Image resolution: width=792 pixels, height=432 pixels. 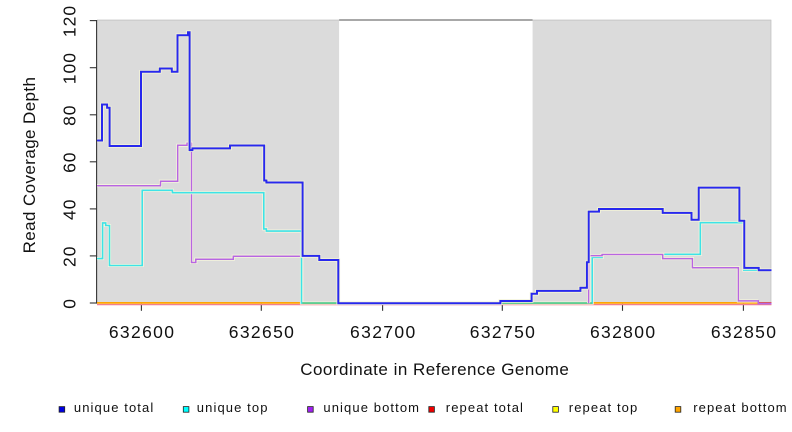 I want to click on svg-text: repeat bottom, so click(x=740, y=407).